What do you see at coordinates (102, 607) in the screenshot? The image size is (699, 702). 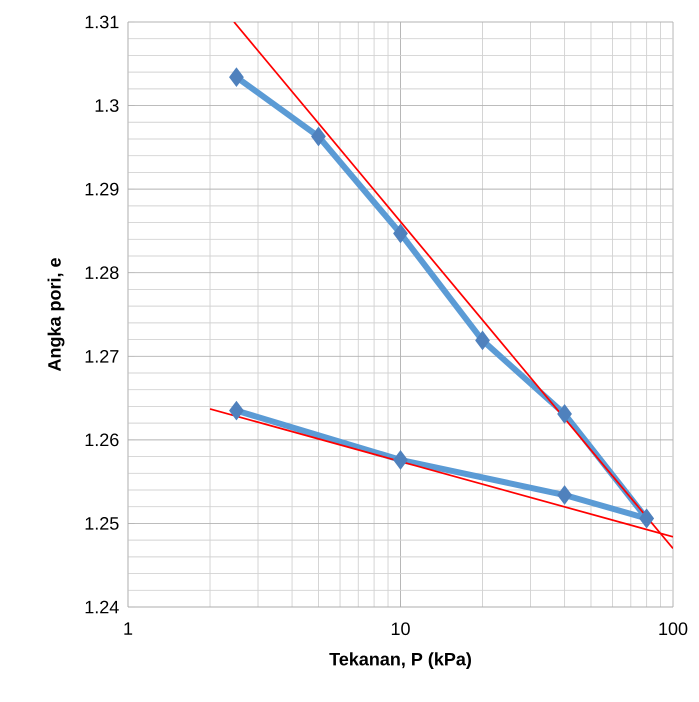 I see `y-tick-label: 1.24` at bounding box center [102, 607].